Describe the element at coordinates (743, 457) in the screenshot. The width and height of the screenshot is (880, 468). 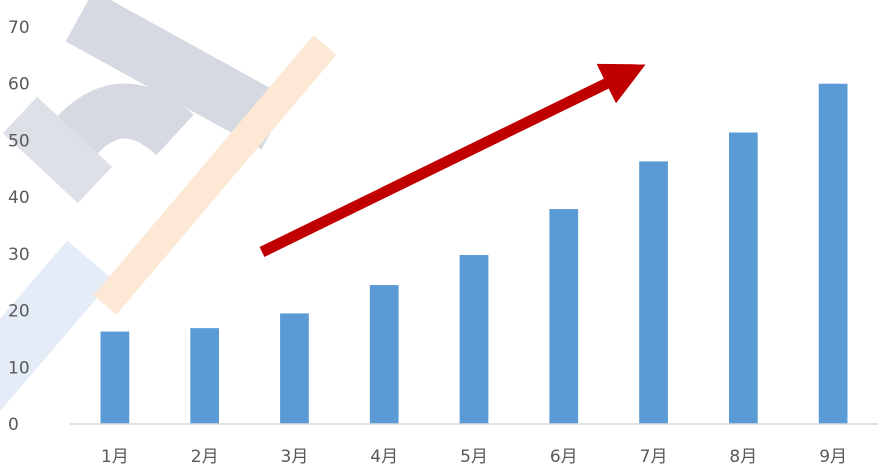
I see `x-tick-label: 8月` at that location.